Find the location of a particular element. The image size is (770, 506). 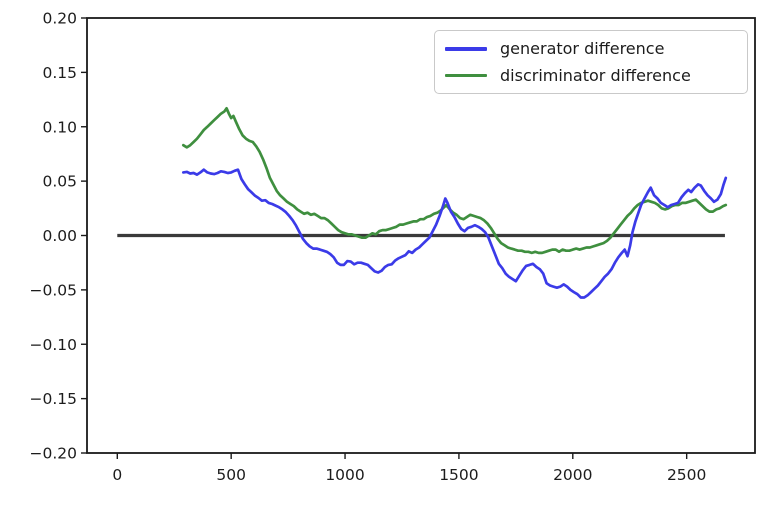

legend-label-discriminator: discriminator difference is located at coordinates (595, 75).